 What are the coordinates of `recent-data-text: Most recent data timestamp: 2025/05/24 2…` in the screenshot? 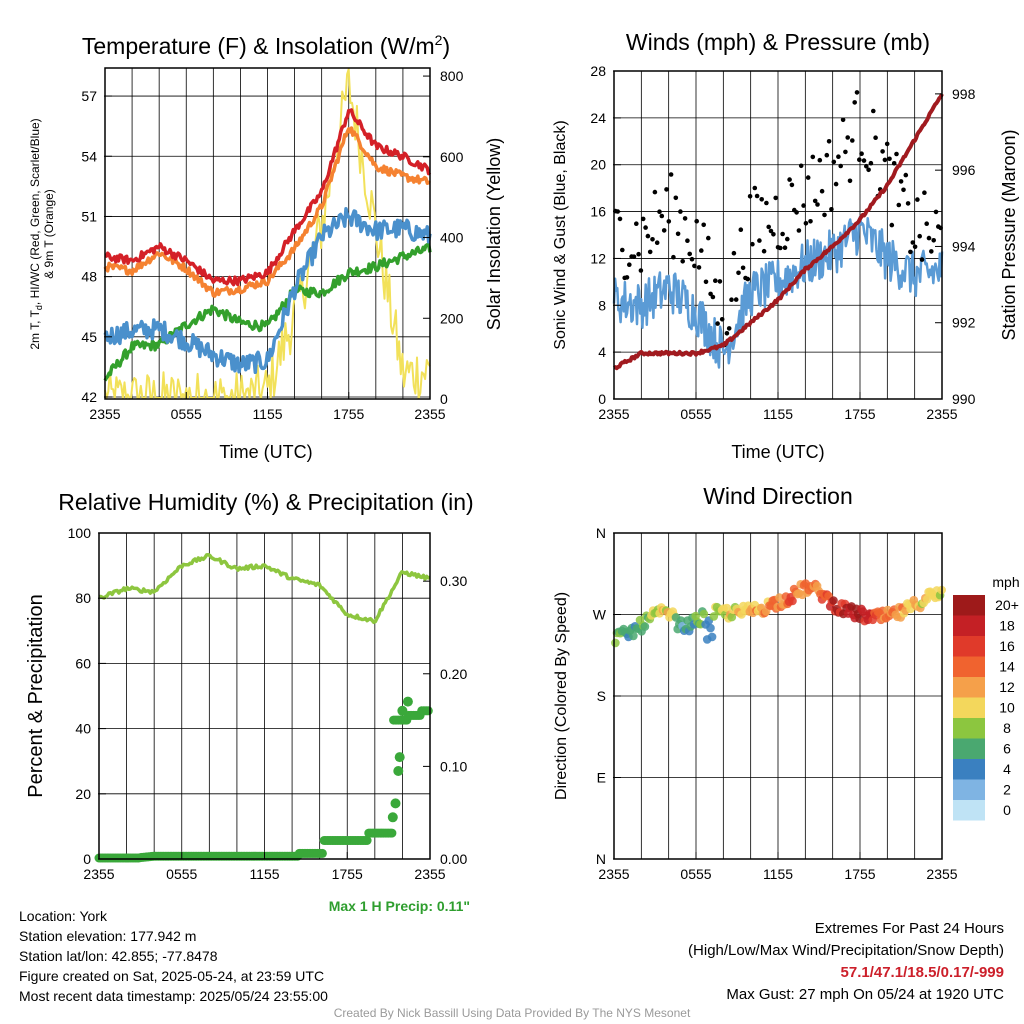 It's located at (173, 996).